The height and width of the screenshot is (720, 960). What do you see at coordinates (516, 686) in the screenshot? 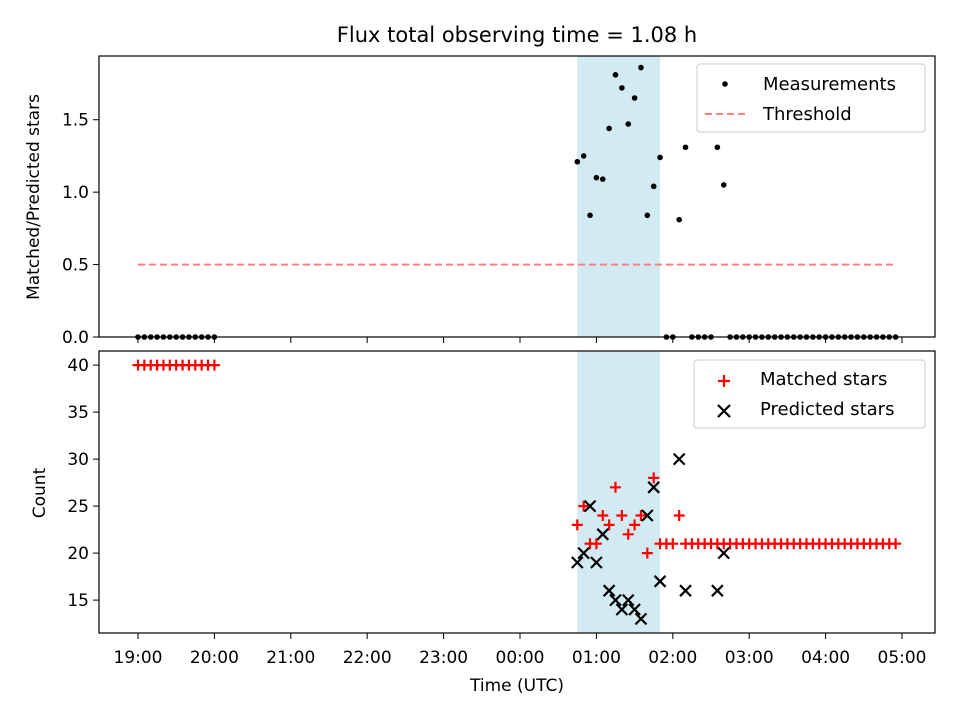
I see `x-axis-label: Time (UTC)` at bounding box center [516, 686].